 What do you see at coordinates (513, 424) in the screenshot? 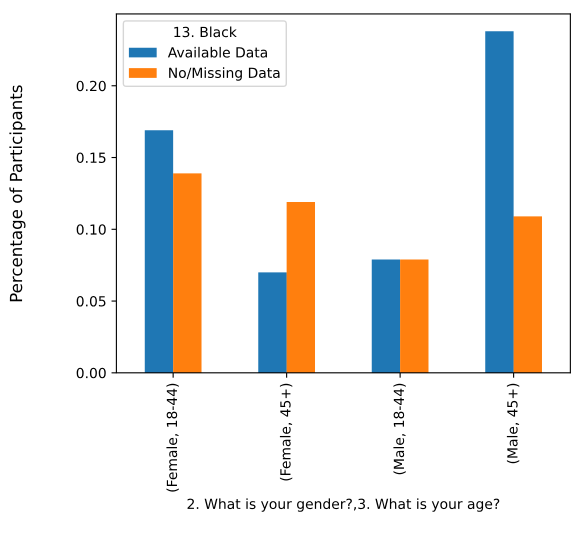
I see `x-tick-label: (Male, 45+)` at bounding box center [513, 424].